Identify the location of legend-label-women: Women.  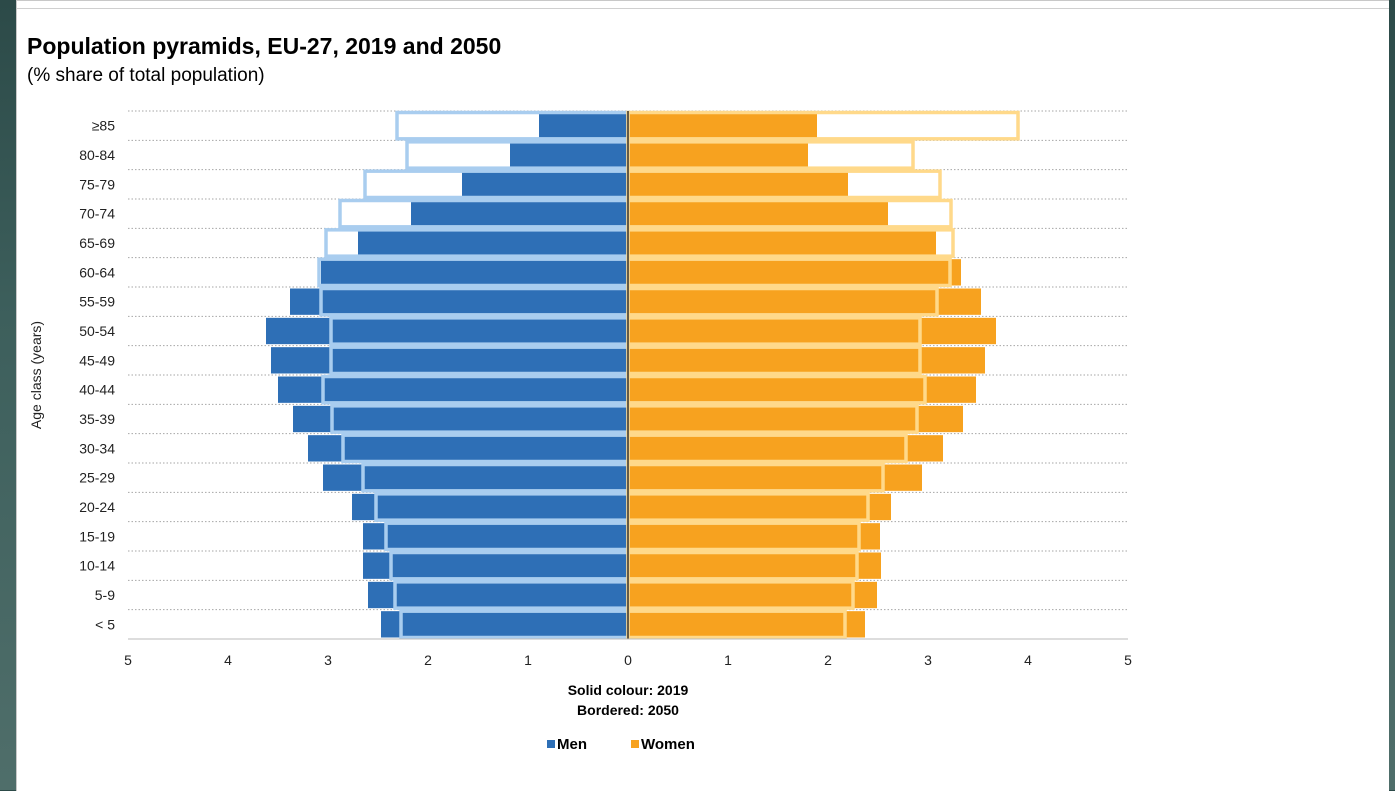
(668, 744).